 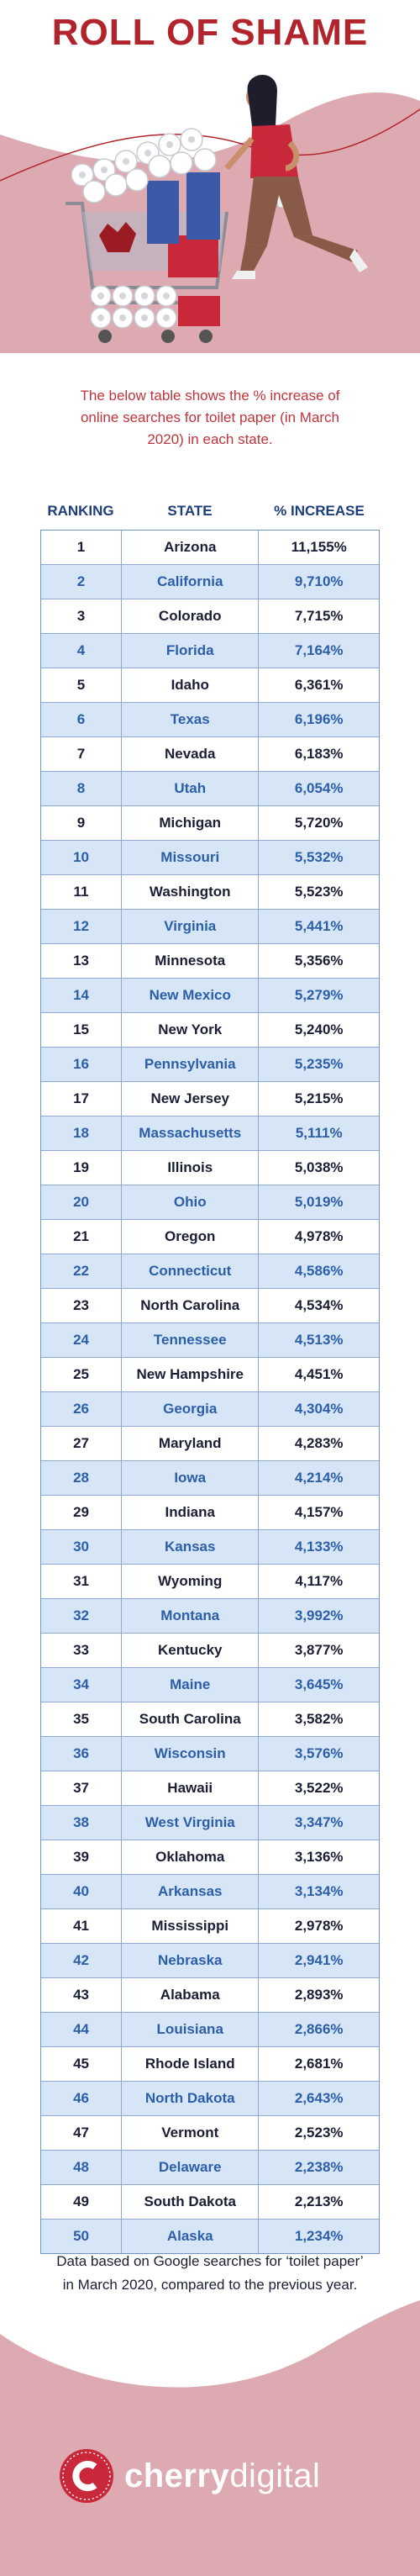 I want to click on rank-cell: 29, so click(x=82, y=1513).